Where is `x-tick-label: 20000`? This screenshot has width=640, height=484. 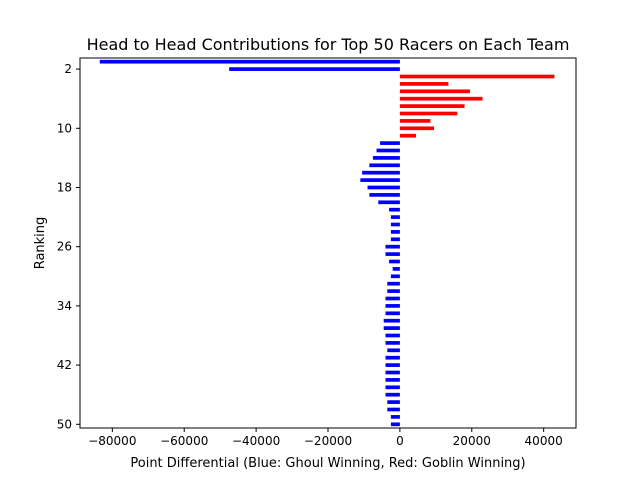 x-tick-label: 20000 is located at coordinates (472, 441).